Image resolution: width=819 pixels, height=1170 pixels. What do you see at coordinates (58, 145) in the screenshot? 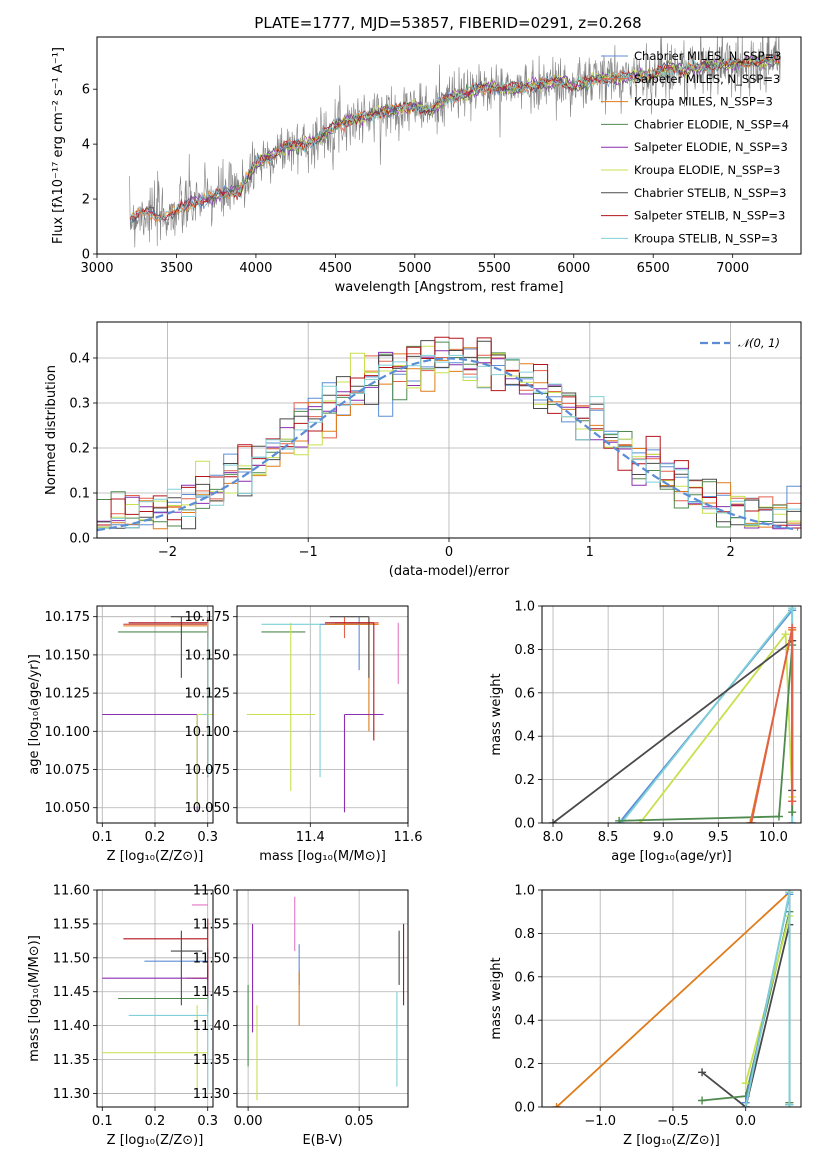
I see `y-axis-label: Flux [fλ10⁻¹⁷ erg cm⁻² s⁻¹ A⁻¹]` at bounding box center [58, 145].